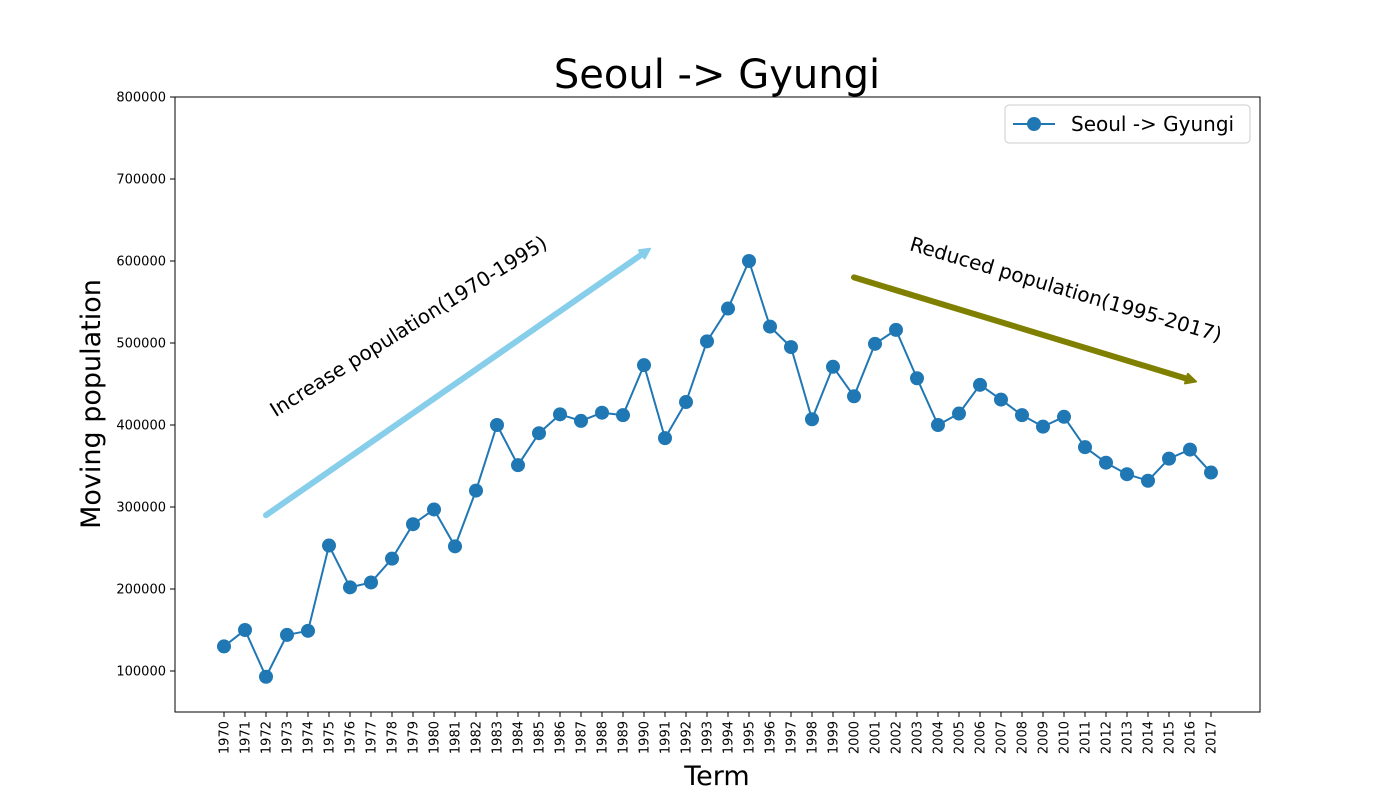  What do you see at coordinates (792, 737) in the screenshot?
I see `x-tick-label: 1997` at bounding box center [792, 737].